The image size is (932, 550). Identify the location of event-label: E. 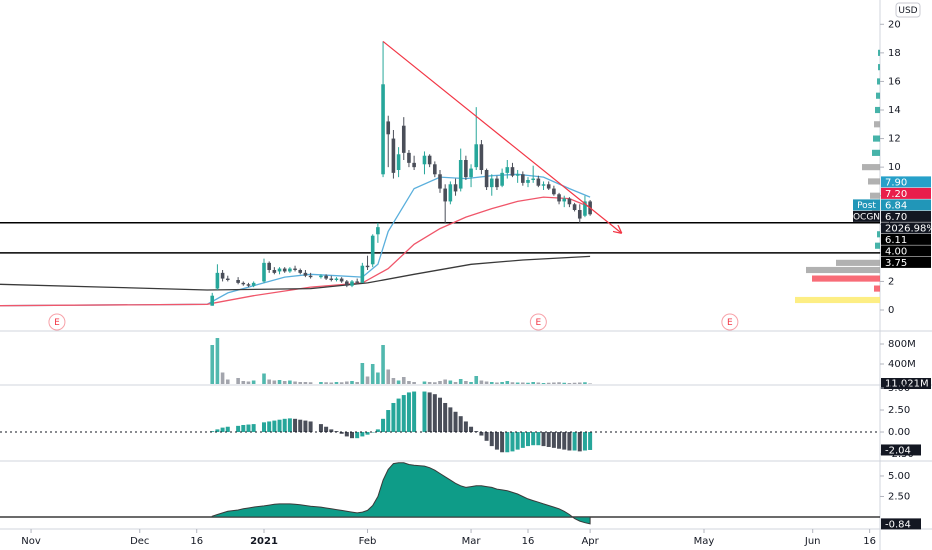
(539, 323).